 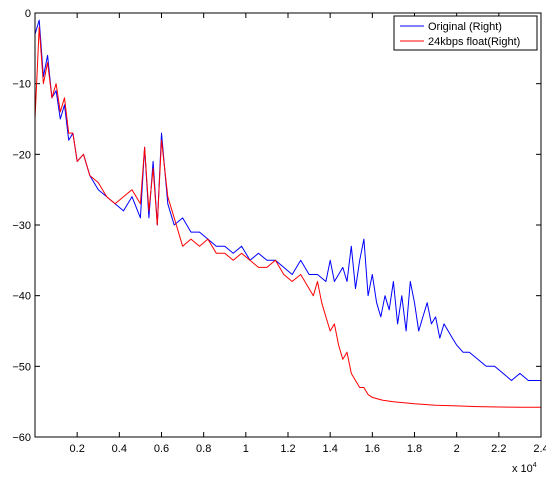 I want to click on x-tick-label: 2, so click(x=457, y=449).